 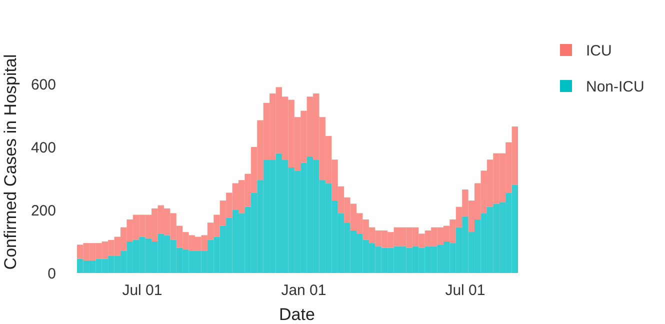 What do you see at coordinates (10, 162) in the screenshot?
I see `y-axis-title: Confirmed Cases in Hospital` at bounding box center [10, 162].